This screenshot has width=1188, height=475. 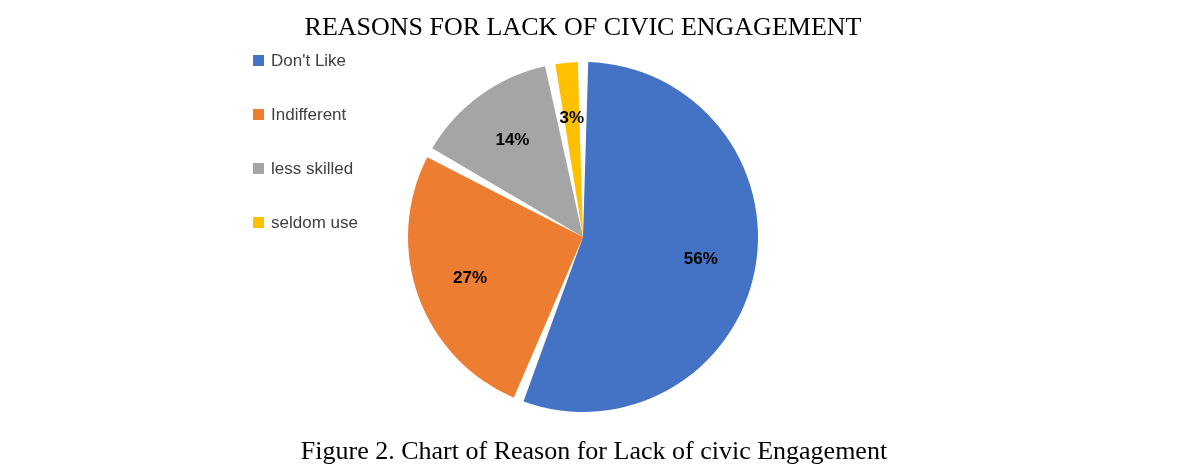 I want to click on legend-label: Don't Like, so click(x=309, y=60).